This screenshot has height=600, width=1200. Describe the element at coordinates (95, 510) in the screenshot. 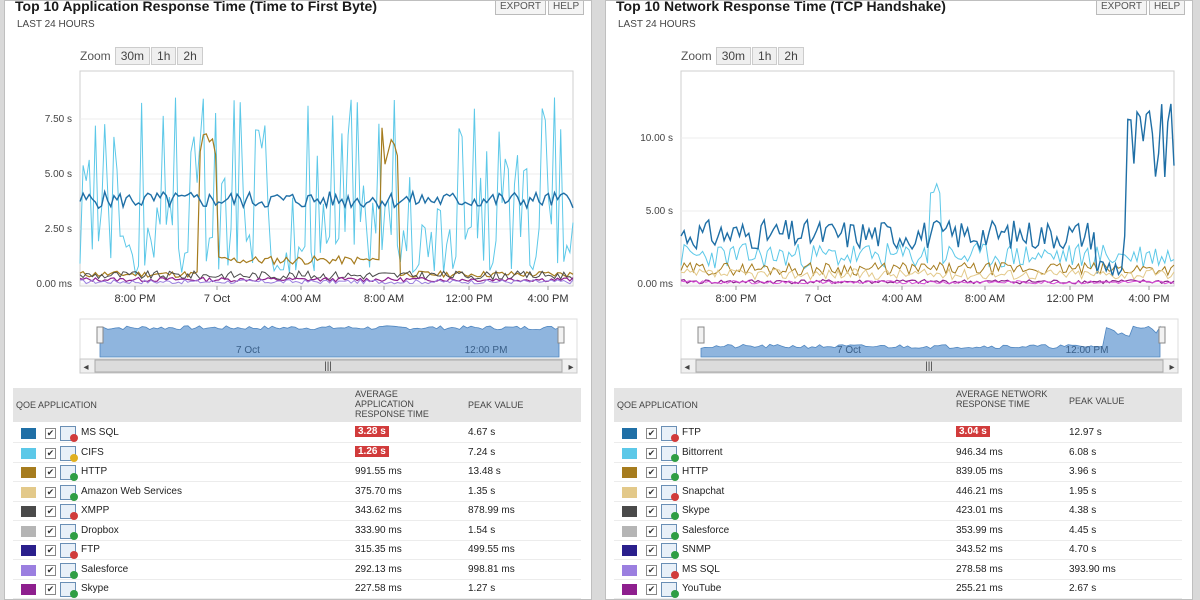

I see `application-name: XMPP` at that location.